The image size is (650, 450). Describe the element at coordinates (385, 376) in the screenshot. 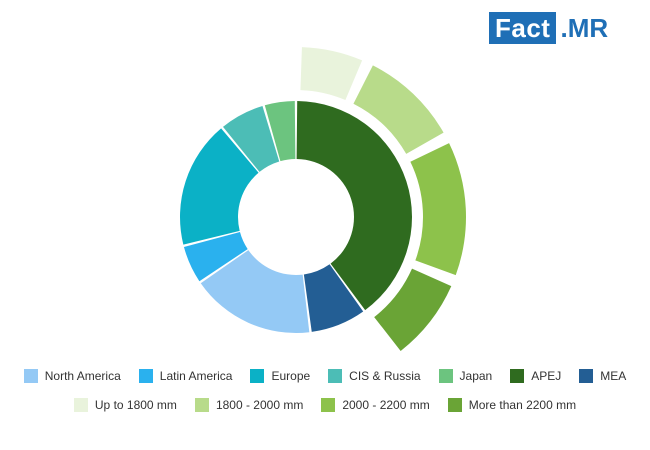

I see `legend-label: CIS & Russia` at that location.